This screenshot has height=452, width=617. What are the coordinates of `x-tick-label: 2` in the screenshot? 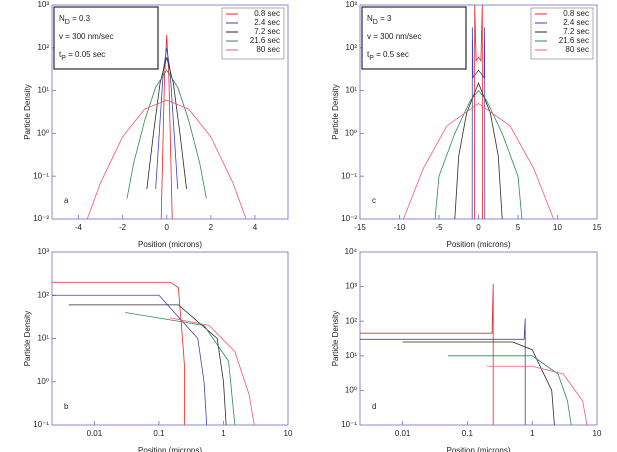 It's located at (211, 227).